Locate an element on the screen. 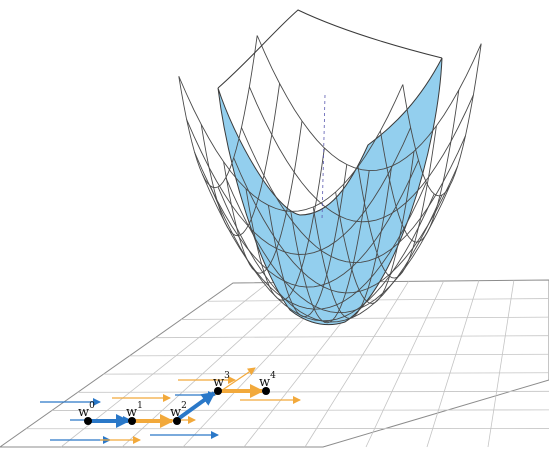 The image size is (549, 450). iterate-sup: 0 is located at coordinates (92, 406).